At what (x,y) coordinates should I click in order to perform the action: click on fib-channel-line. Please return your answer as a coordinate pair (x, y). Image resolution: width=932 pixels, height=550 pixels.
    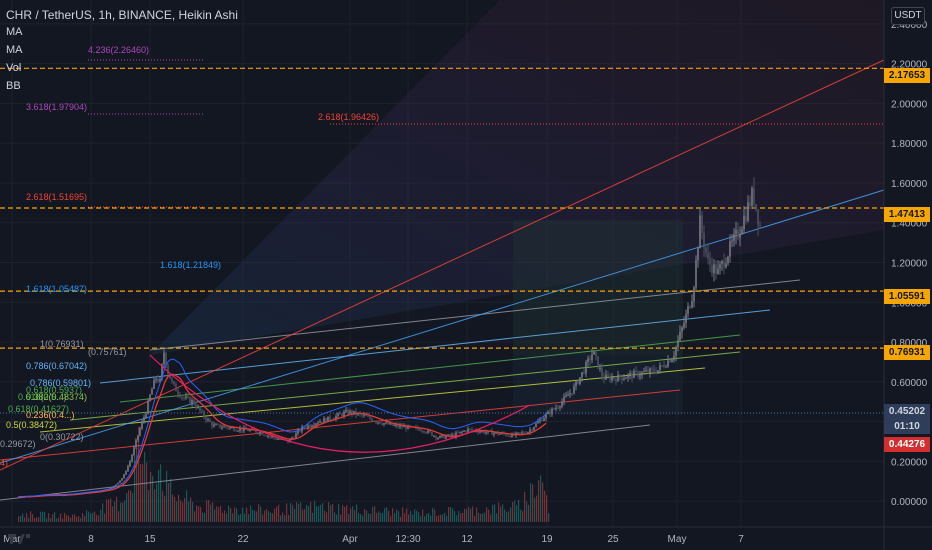
    Looking at the image, I should click on (325, 462).